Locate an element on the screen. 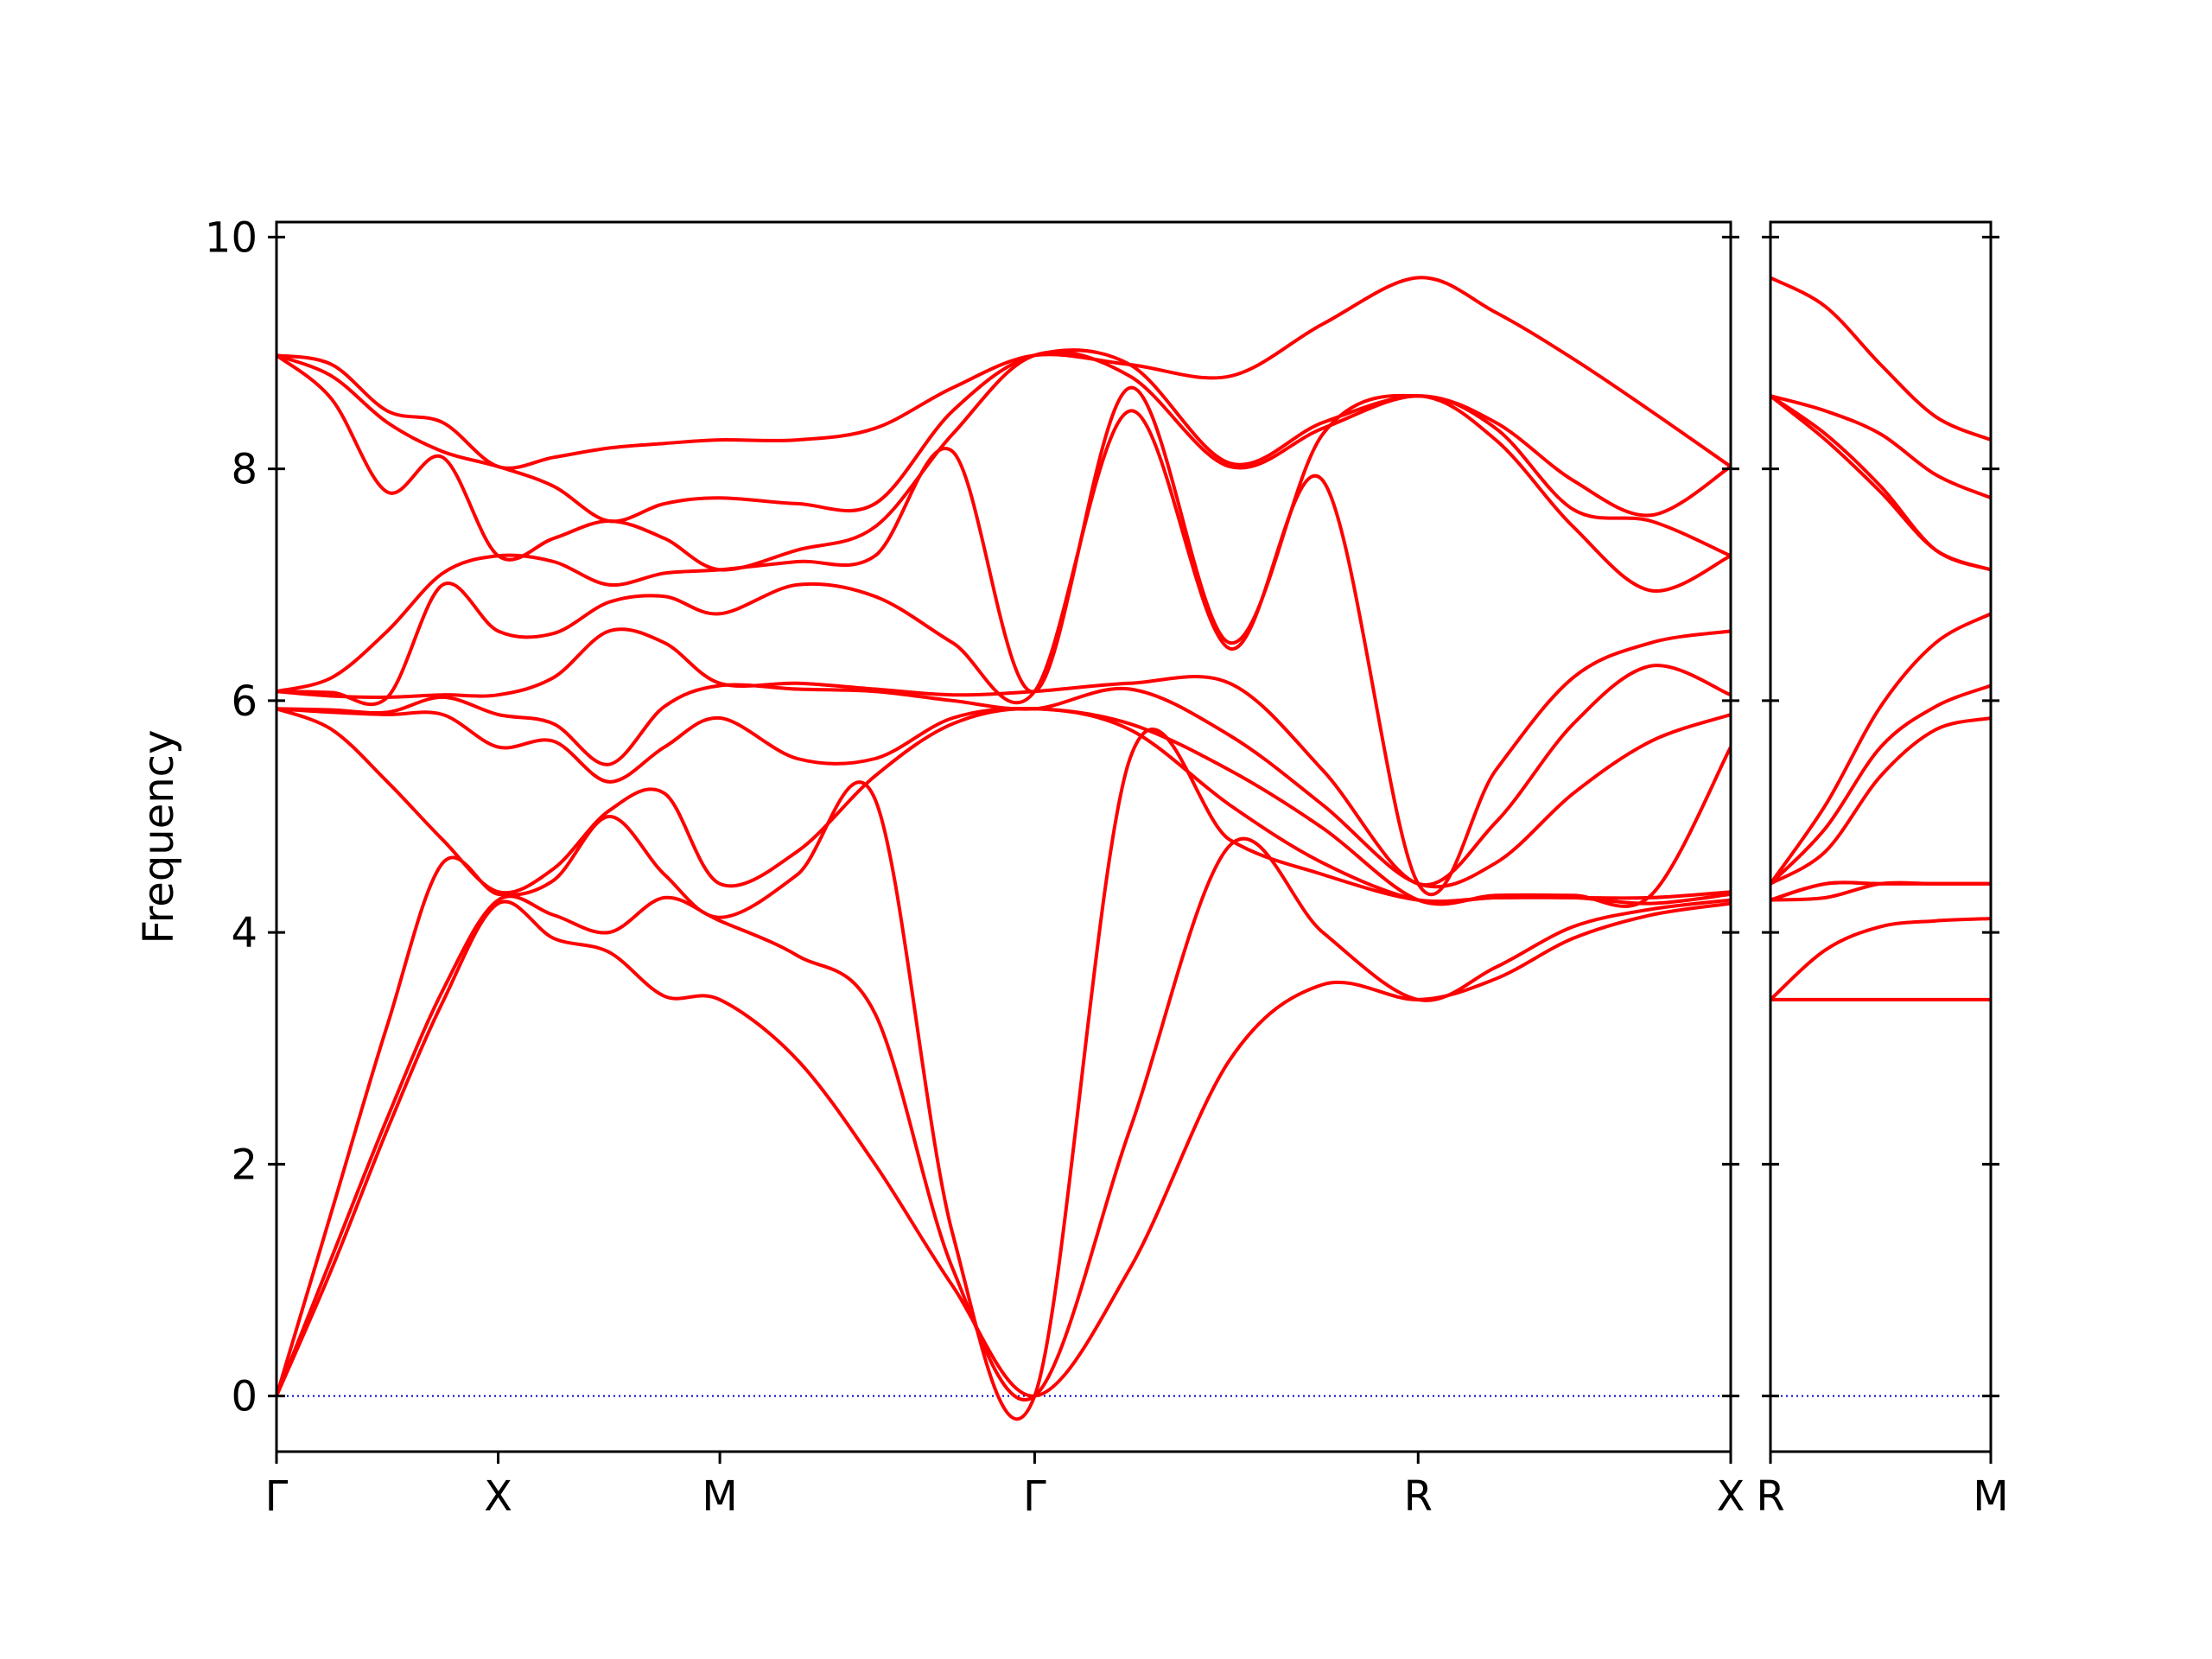 The image size is (2212, 1659). y-tick-label: 10 is located at coordinates (231, 237).